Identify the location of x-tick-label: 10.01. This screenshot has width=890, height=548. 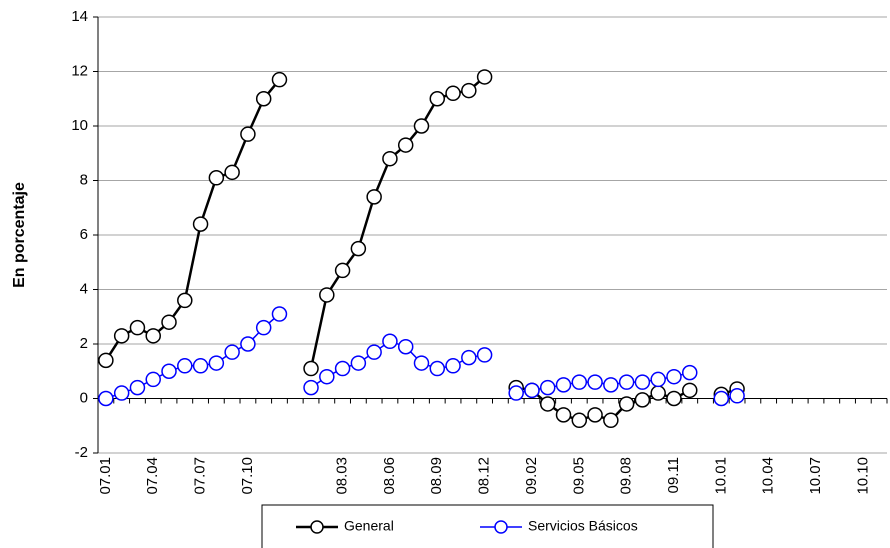
(720, 476).